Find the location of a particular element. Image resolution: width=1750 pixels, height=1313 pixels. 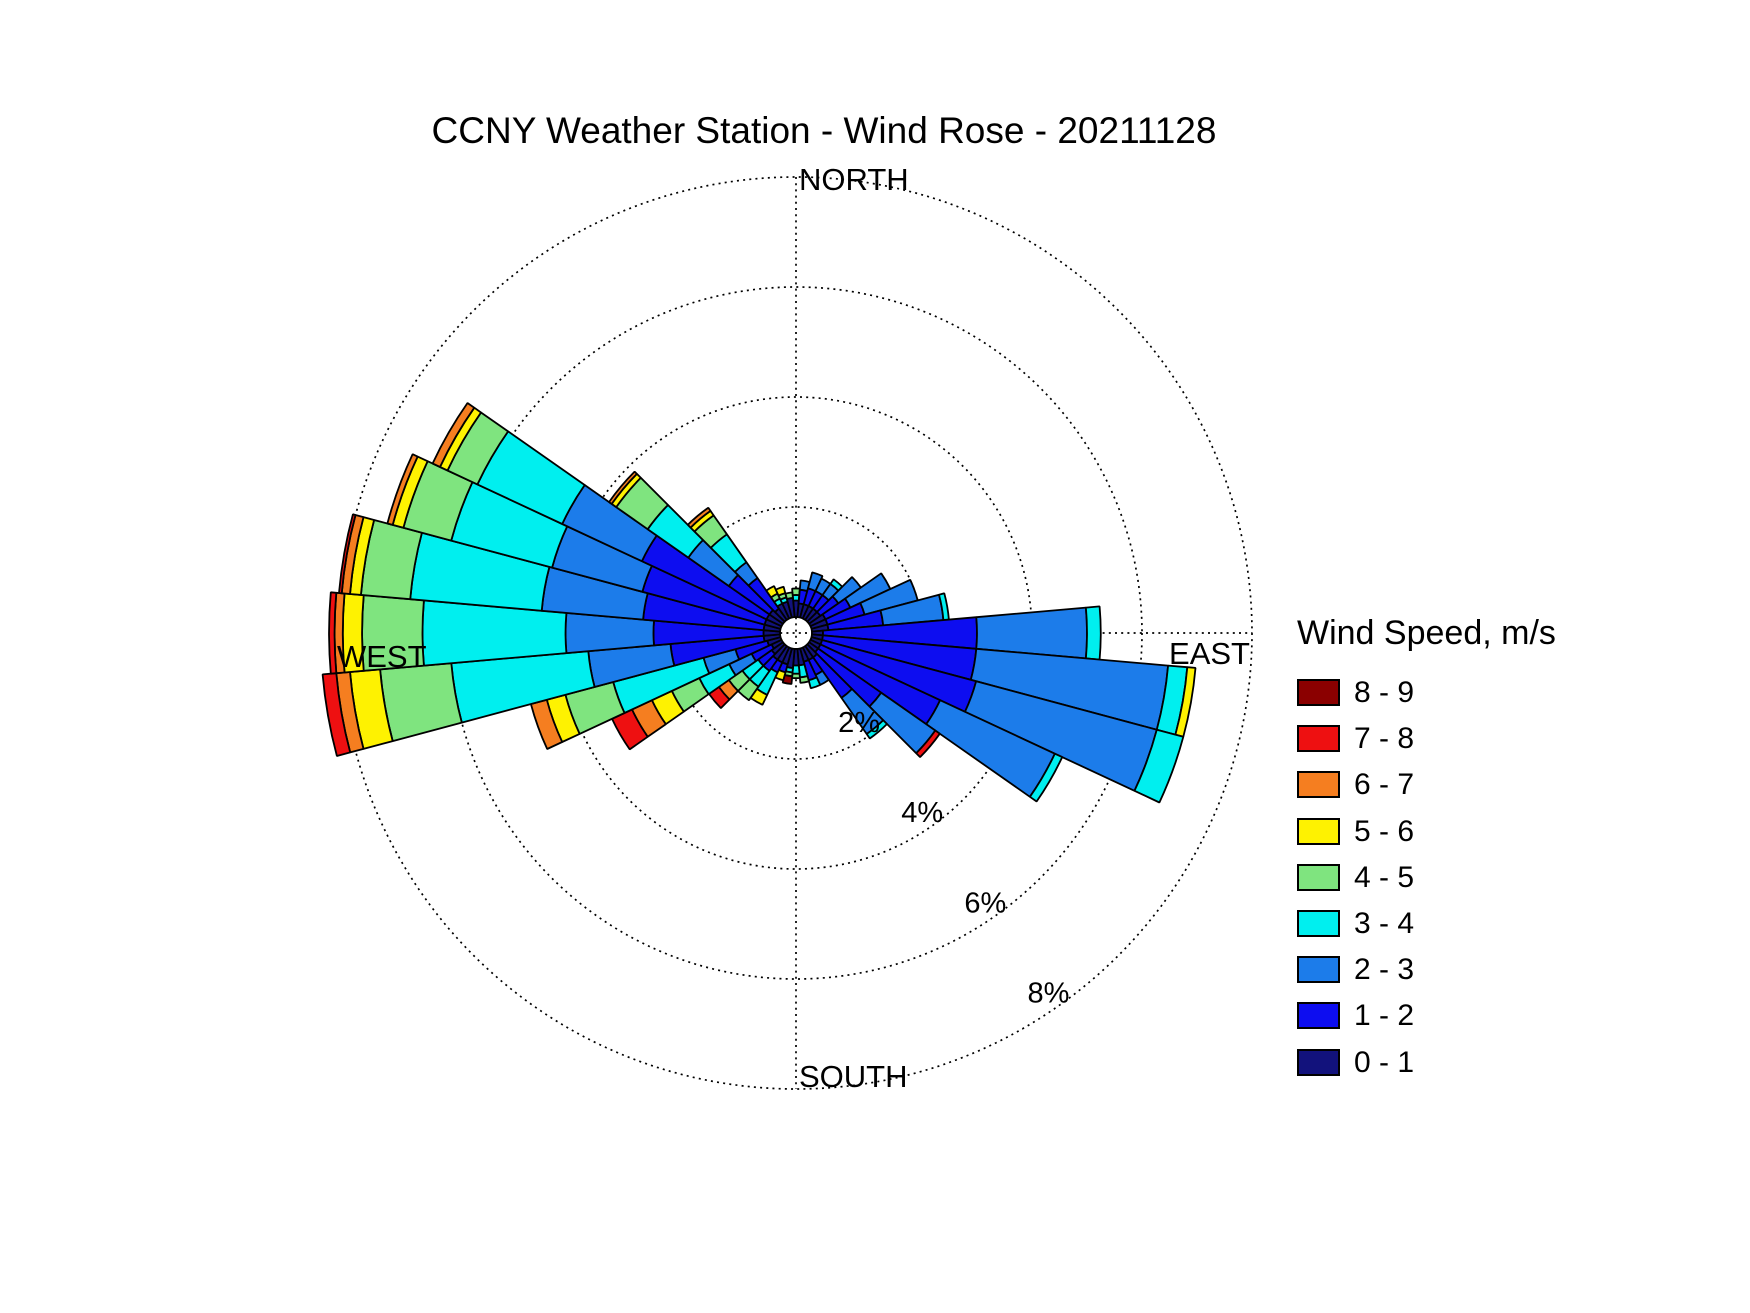

axis-label-north: NORTH is located at coordinates (854, 179).